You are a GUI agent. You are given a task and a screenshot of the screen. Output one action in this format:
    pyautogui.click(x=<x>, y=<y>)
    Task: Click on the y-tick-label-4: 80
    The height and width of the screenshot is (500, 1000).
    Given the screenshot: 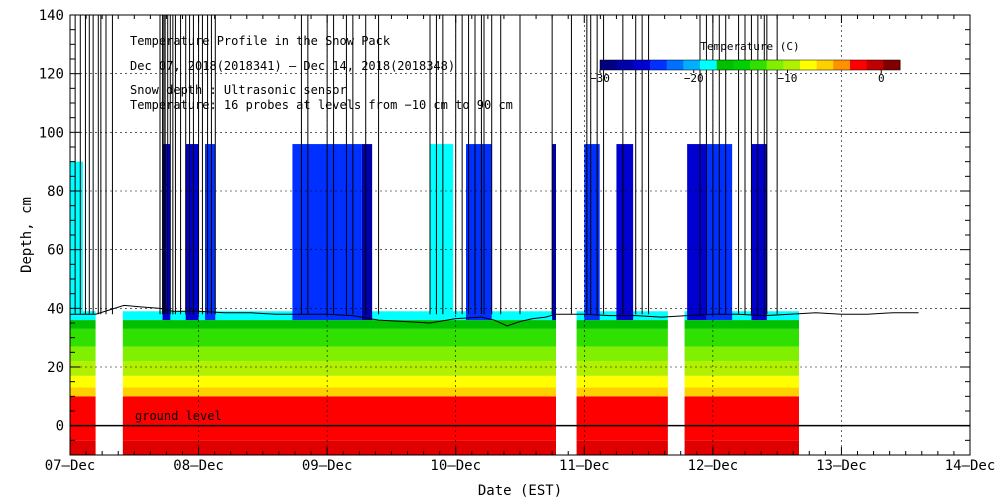 What is the action you would take?
    pyautogui.click(x=55, y=192)
    